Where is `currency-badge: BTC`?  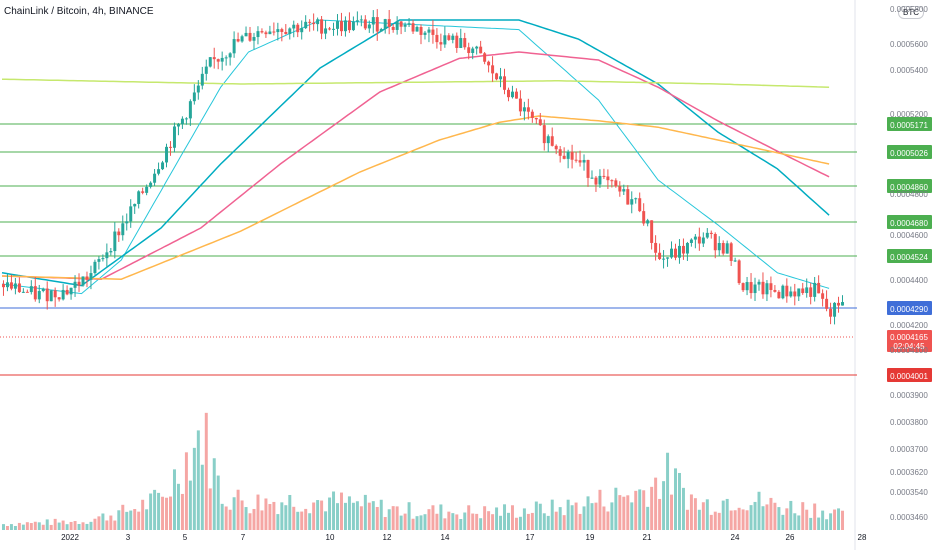
currency-badge: BTC is located at coordinates (911, 12).